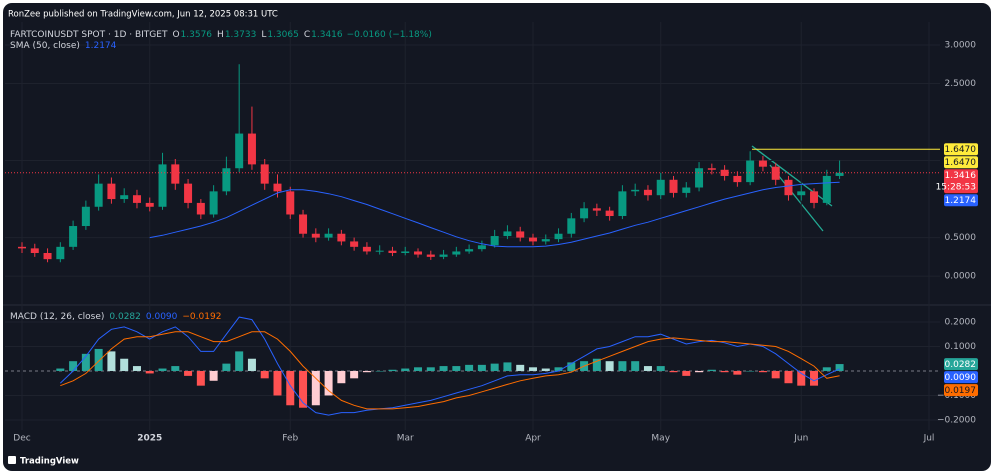  I want to click on legend-item: 1.3576, so click(197, 35).